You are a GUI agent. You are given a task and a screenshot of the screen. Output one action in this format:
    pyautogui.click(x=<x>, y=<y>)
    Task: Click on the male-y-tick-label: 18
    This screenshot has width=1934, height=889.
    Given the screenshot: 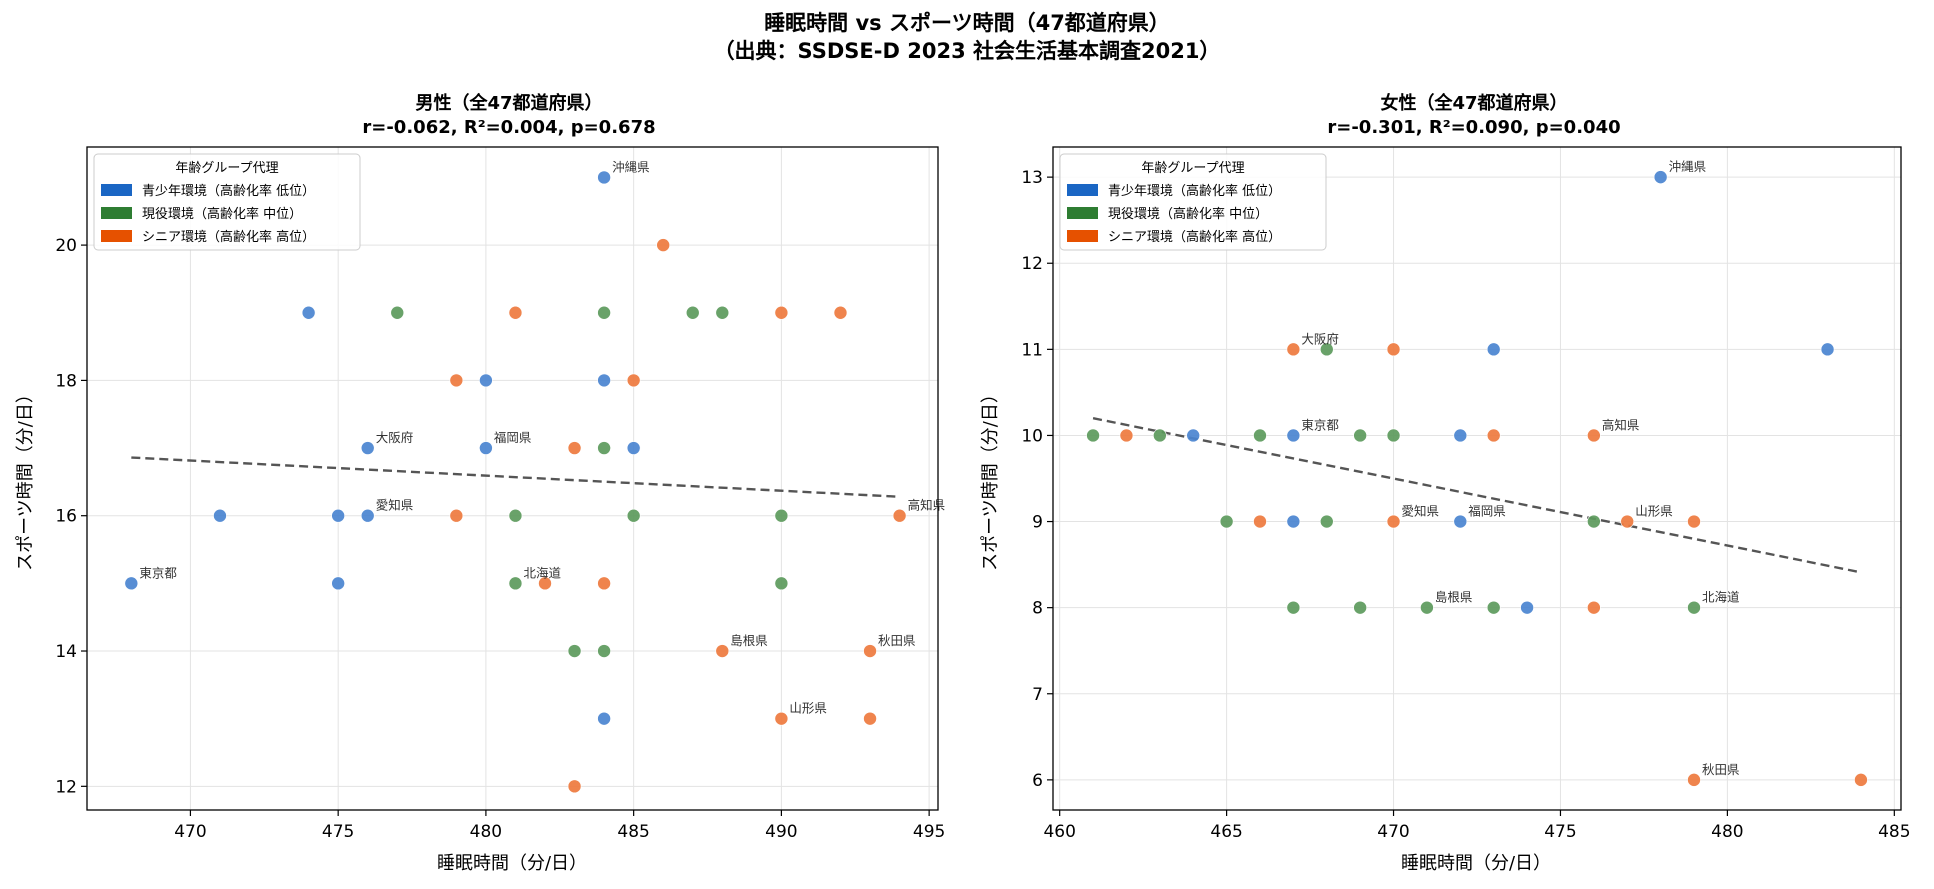 What is the action you would take?
    pyautogui.click(x=66, y=381)
    